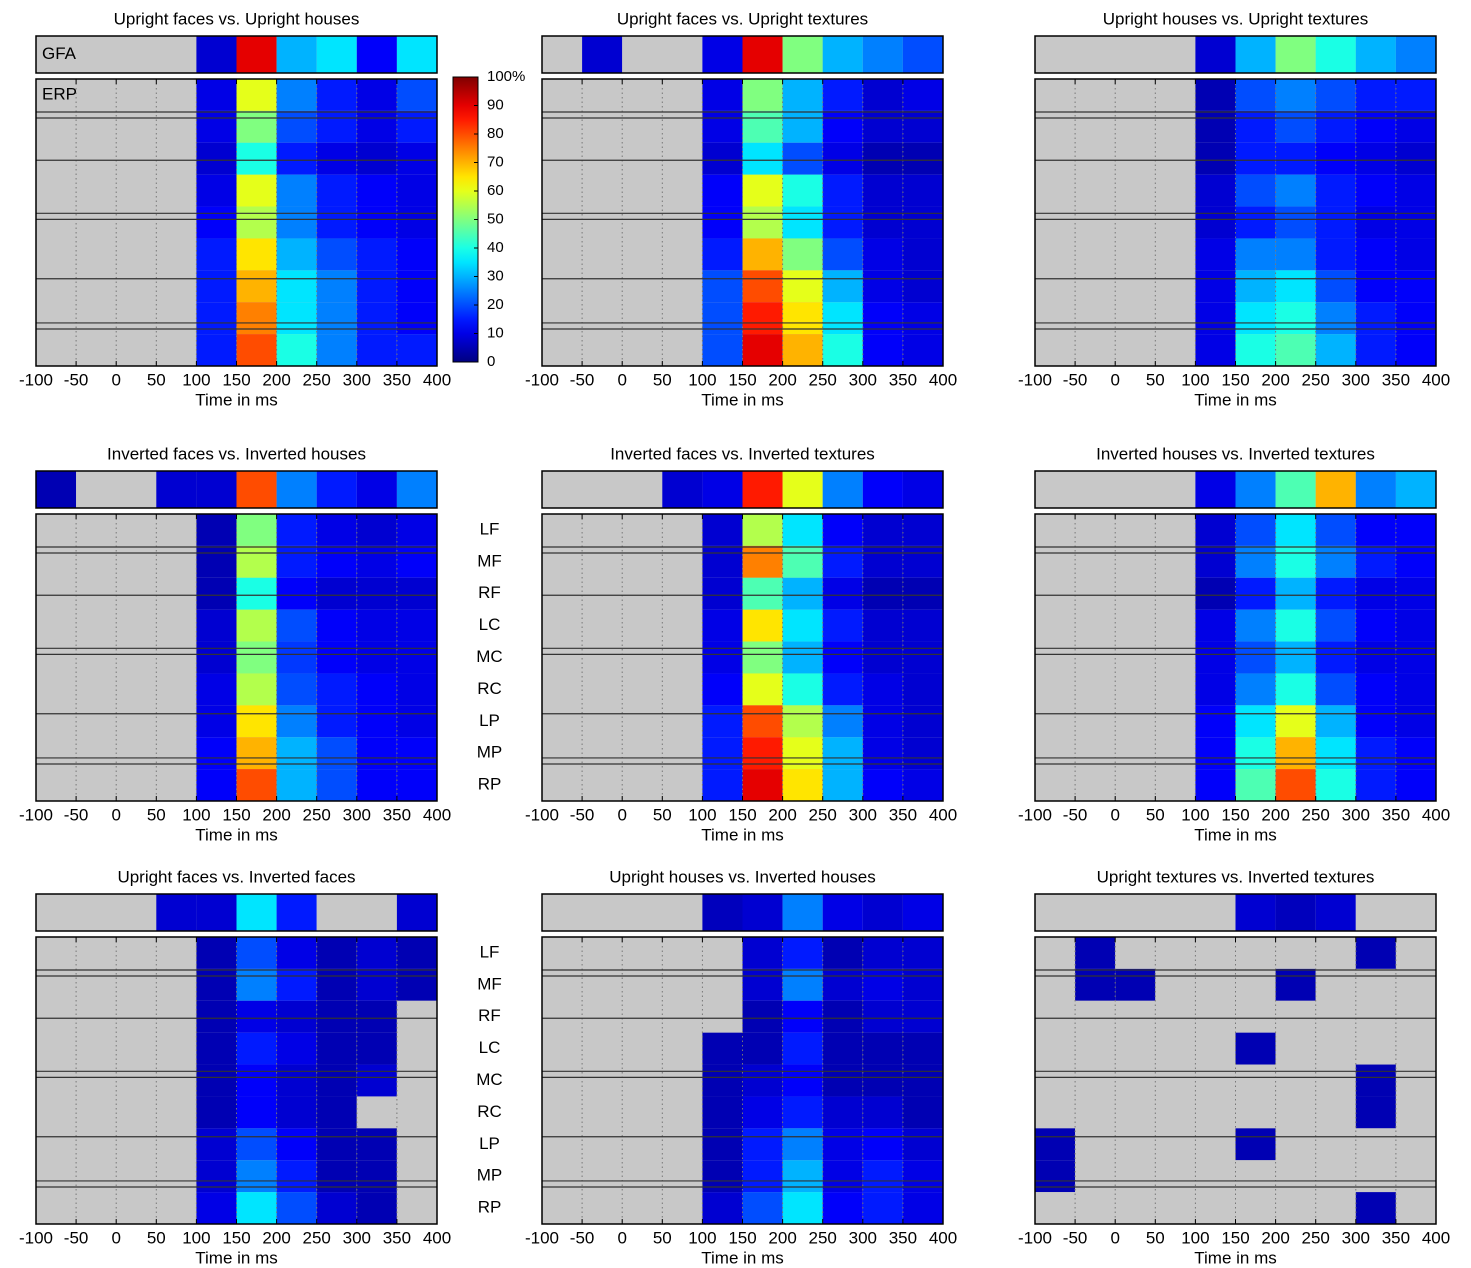 The height and width of the screenshot is (1268, 1471). I want to click on x-tick-label: 400, so click(437, 1237).